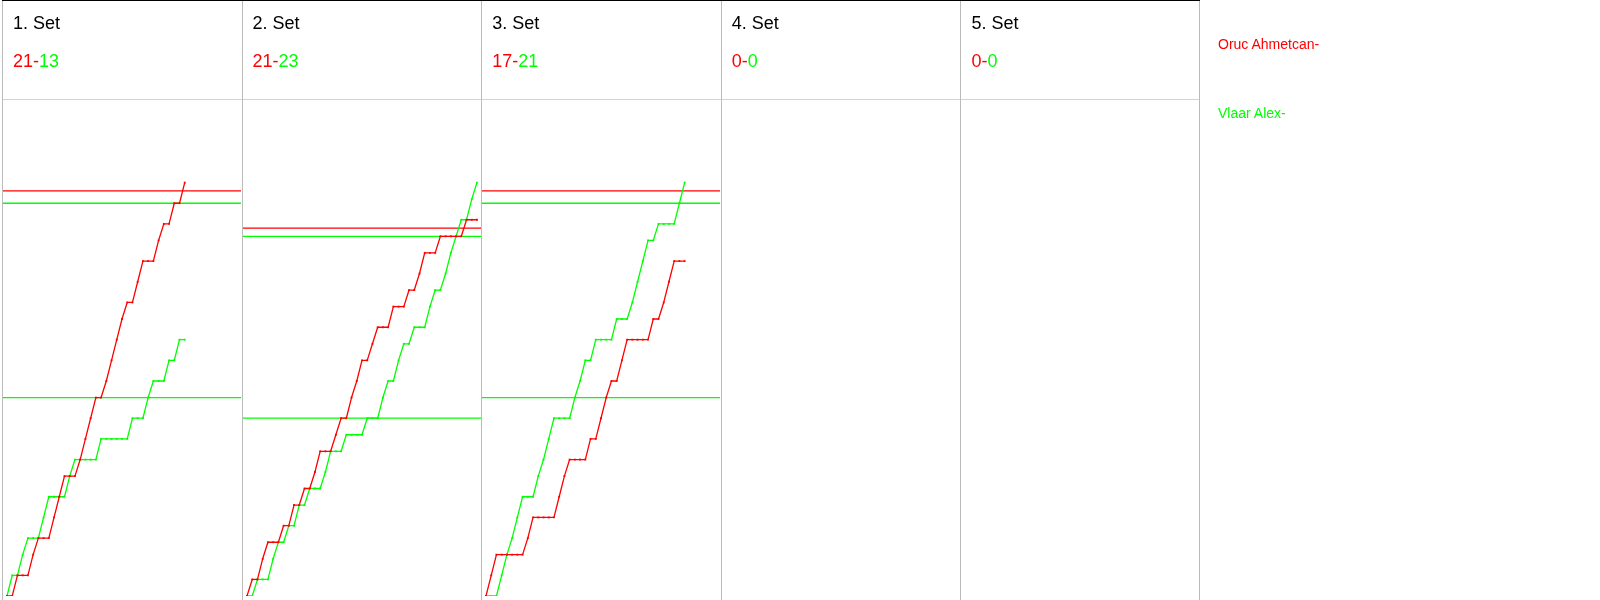 Image resolution: width=1600 pixels, height=600 pixels. Describe the element at coordinates (1252, 113) in the screenshot. I see `text: Vlaar Alex-` at that location.